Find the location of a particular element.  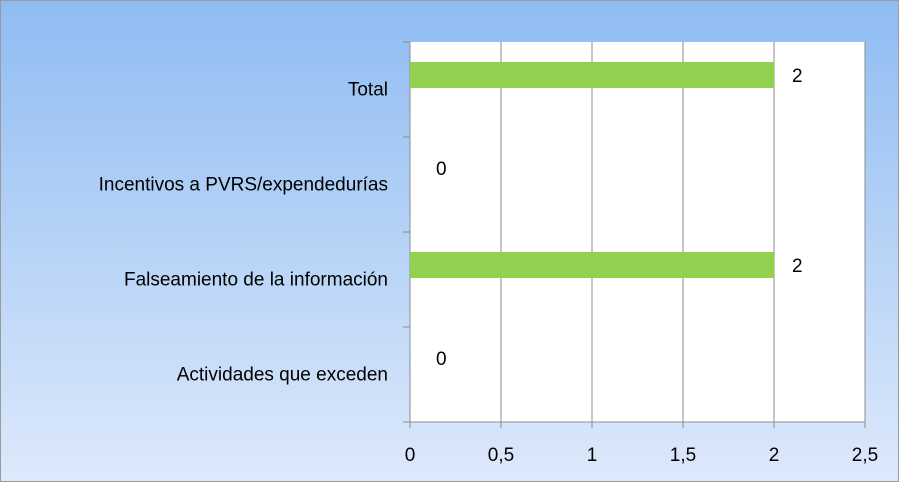

y-tick-label: Actividades que exceden is located at coordinates (282, 375).